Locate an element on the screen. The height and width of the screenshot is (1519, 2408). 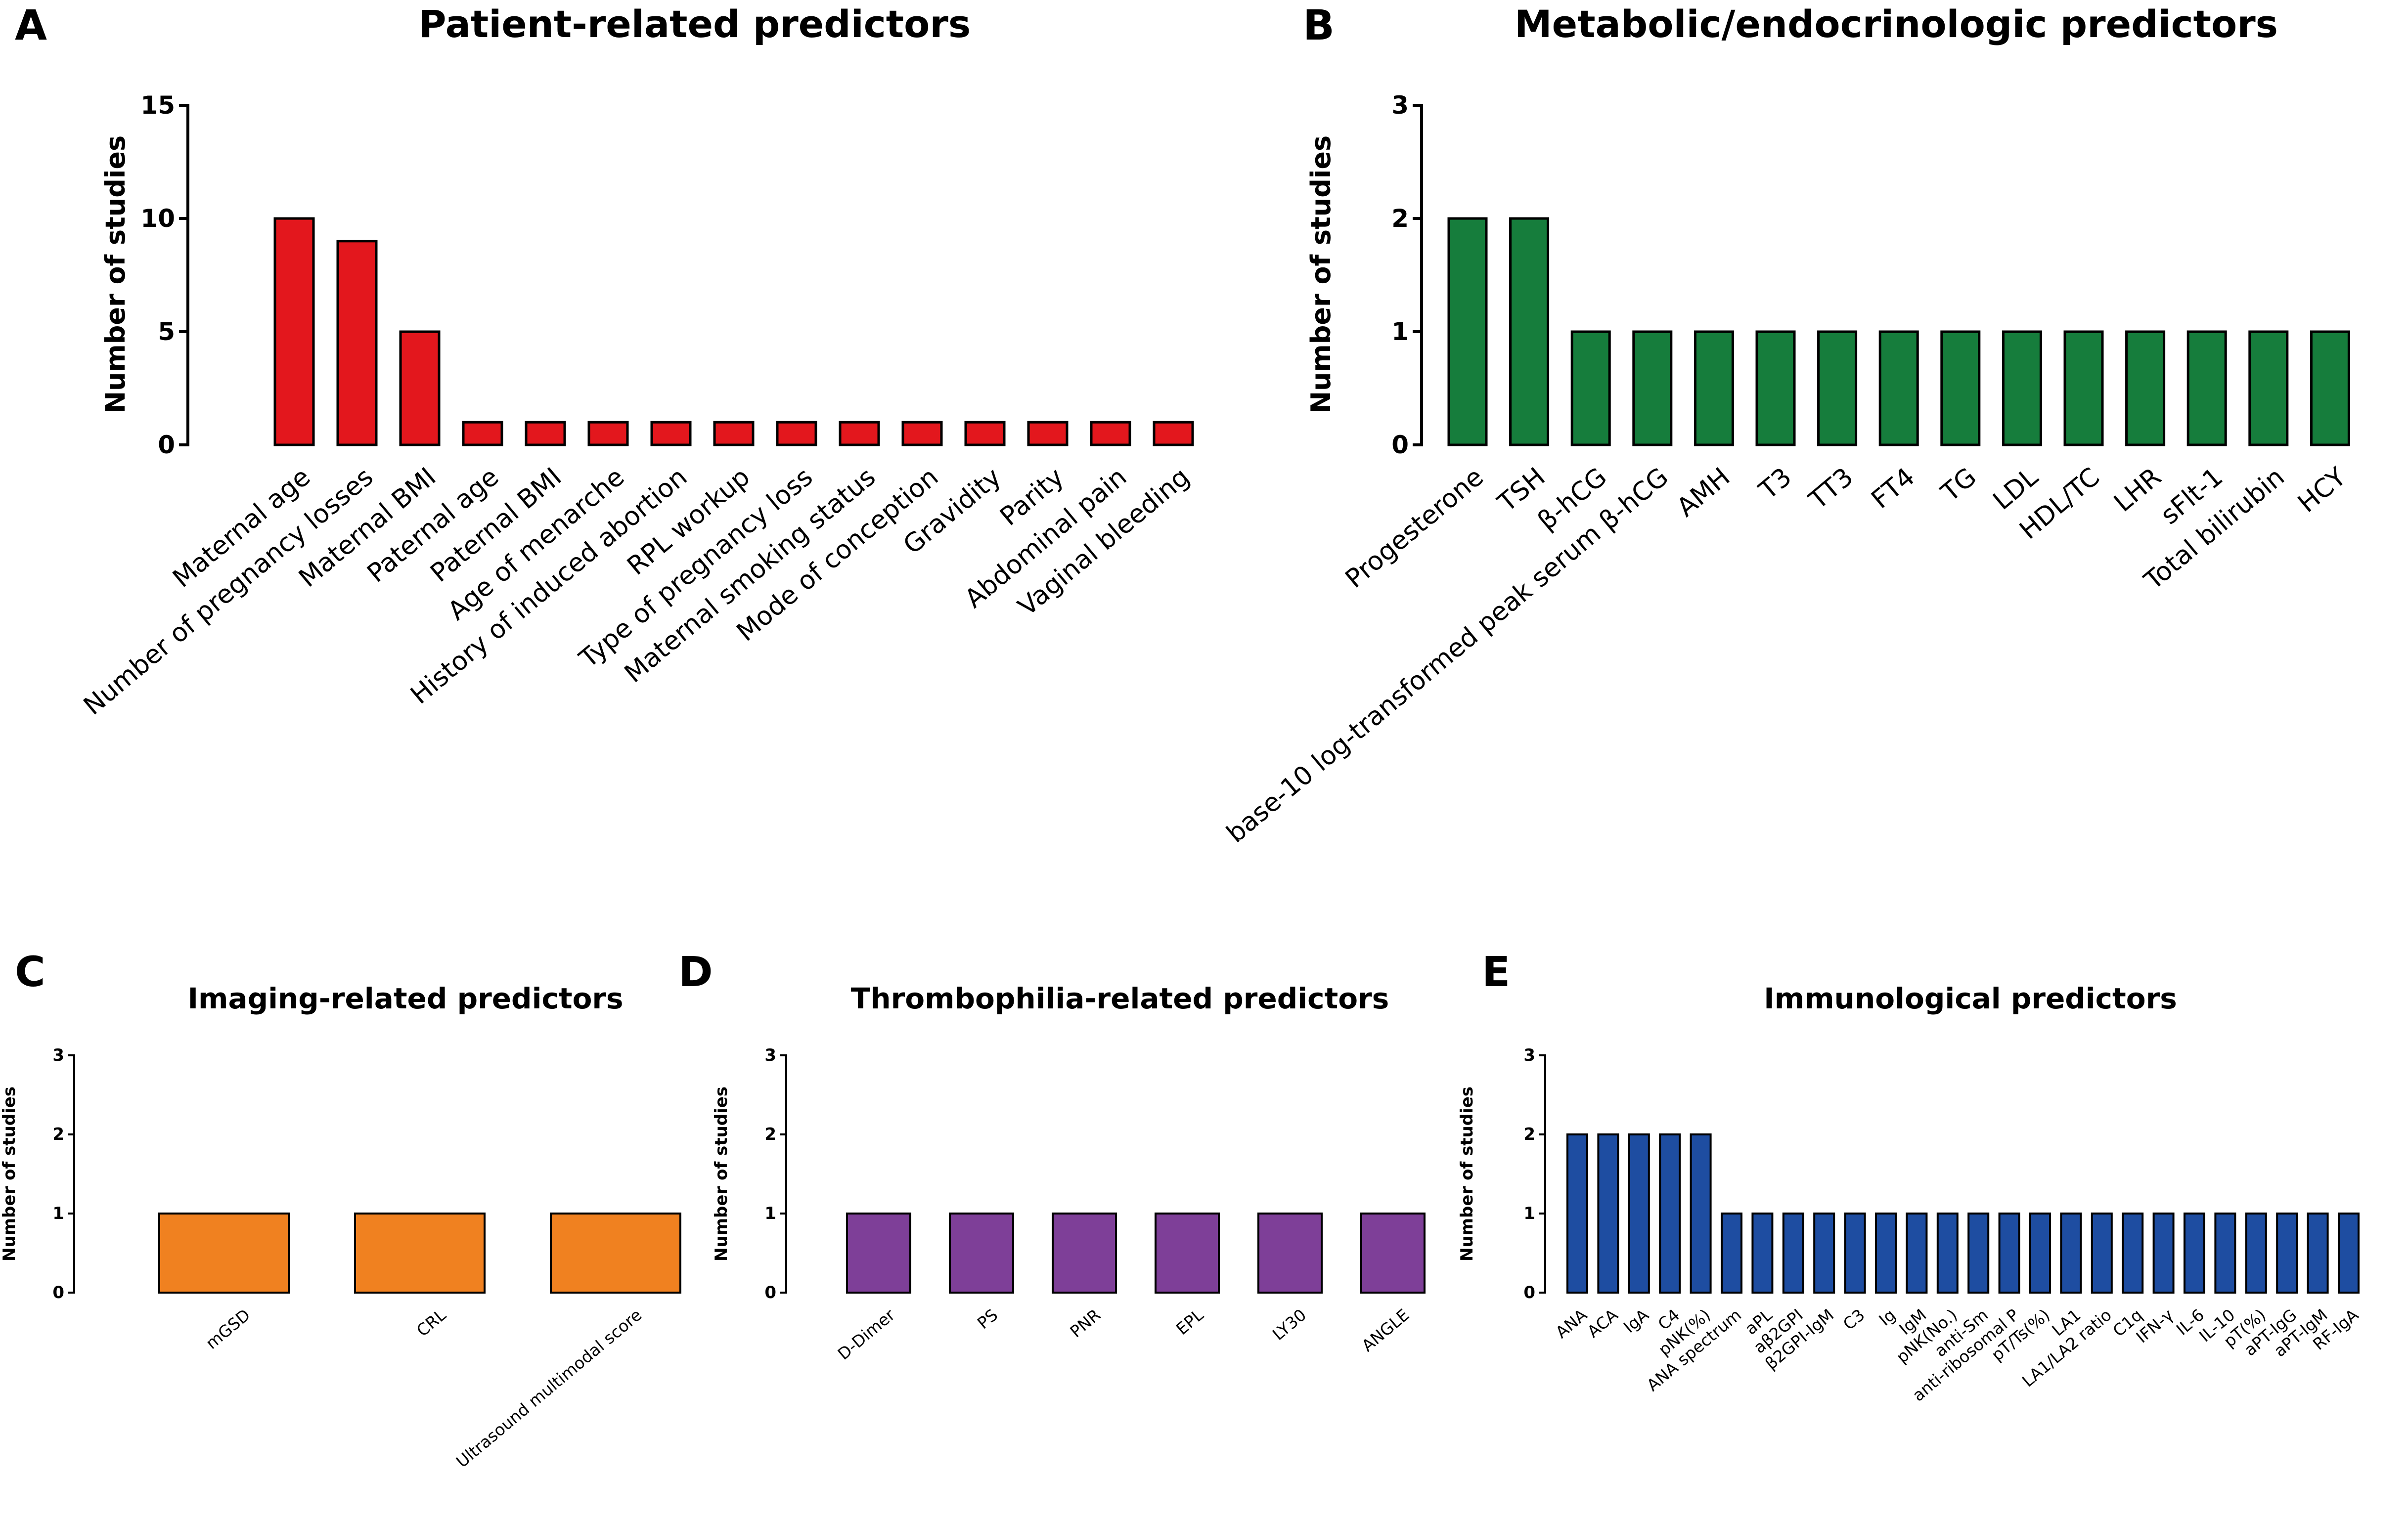
category-label: Number of pregnancy losses is located at coordinates (228, 591).